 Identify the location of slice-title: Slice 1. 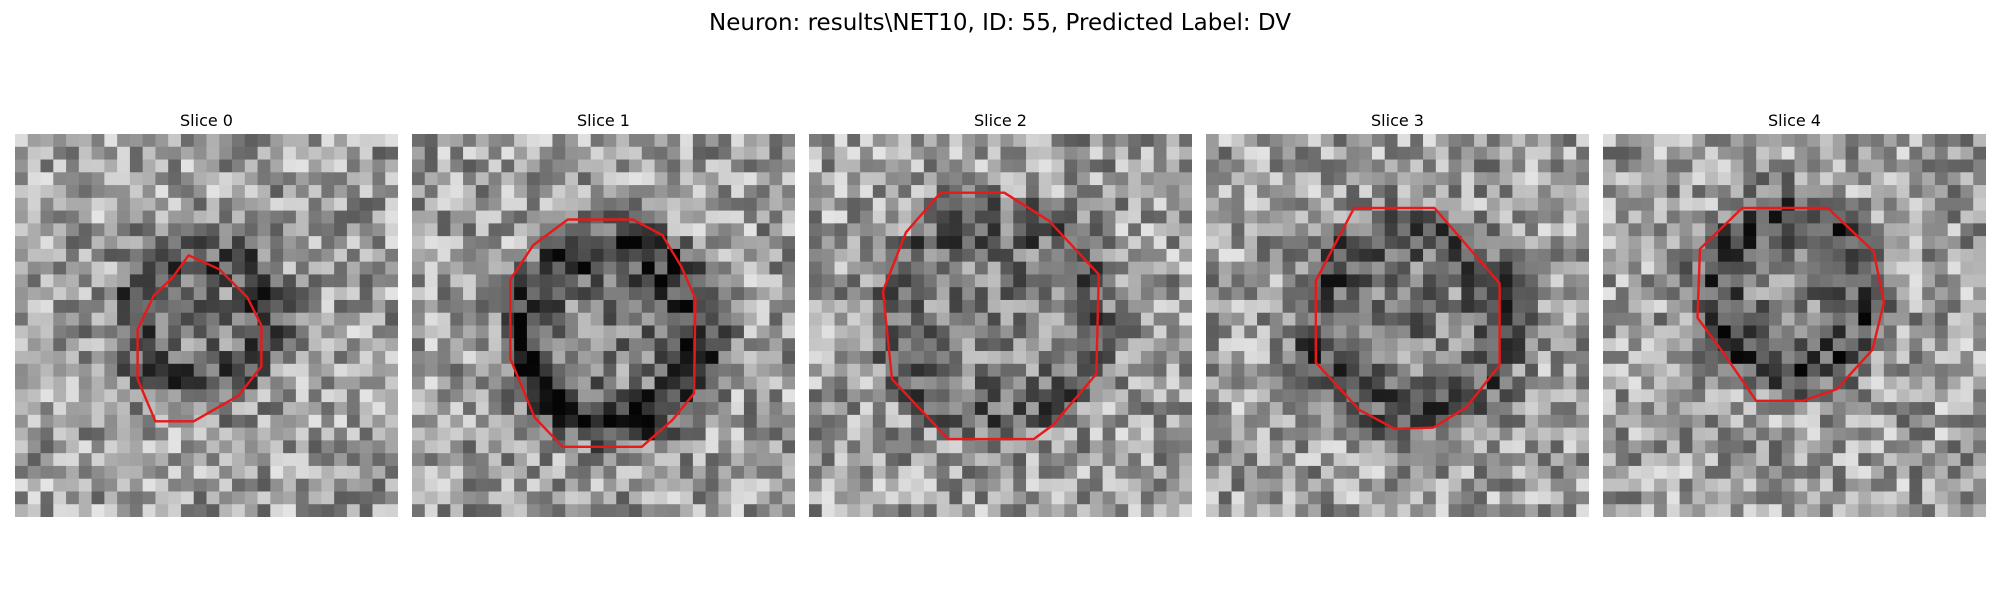
(603, 120).